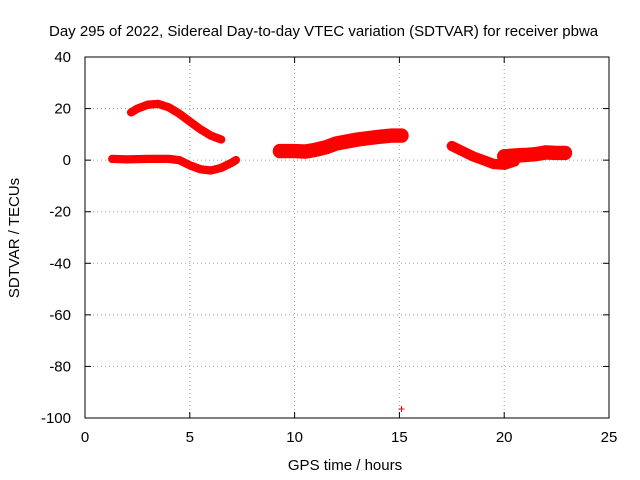 The height and width of the screenshot is (480, 640). What do you see at coordinates (345, 465) in the screenshot?
I see `x-axis-label: GPS time / hours` at bounding box center [345, 465].